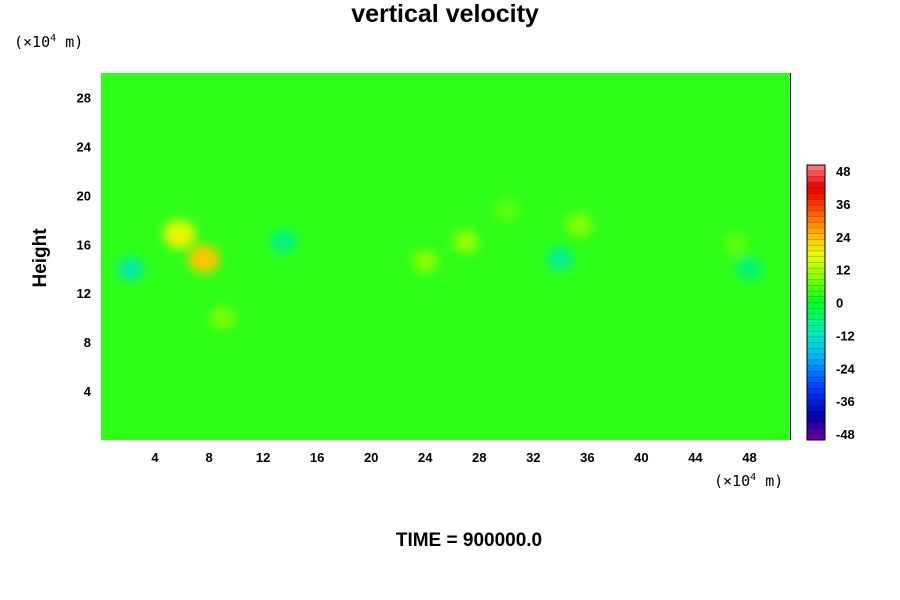 The height and width of the screenshot is (600, 900). Describe the element at coordinates (453, 457) in the screenshot. I see `x-axis-ticks: 4 8 12 16 20 24 28 32 36 40 44 48` at that location.